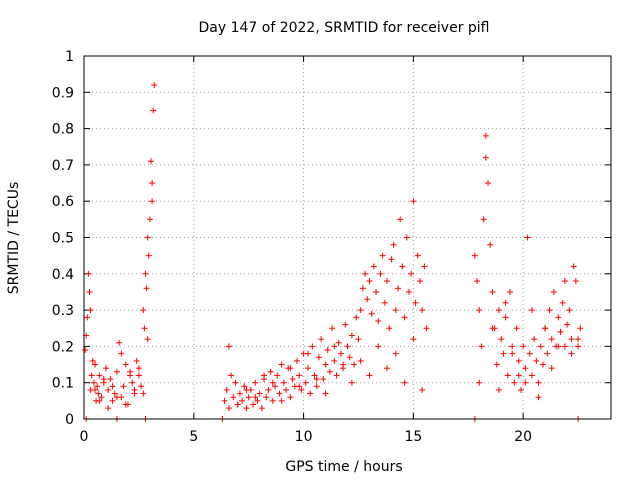 Image resolution: width=640 pixels, height=480 pixels. I want to click on x-tick-label: 0, so click(84, 437).